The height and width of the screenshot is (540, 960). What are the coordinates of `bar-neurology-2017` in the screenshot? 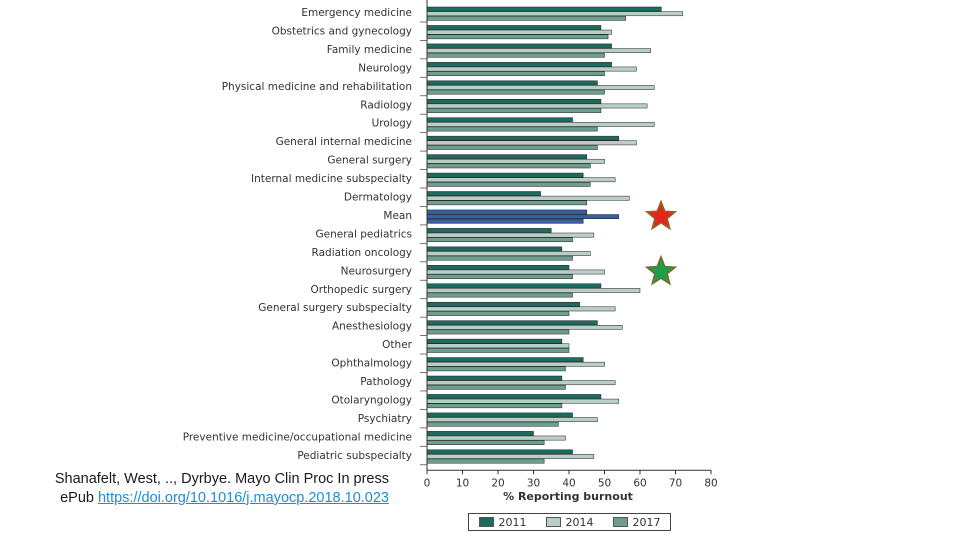 It's located at (515, 74).